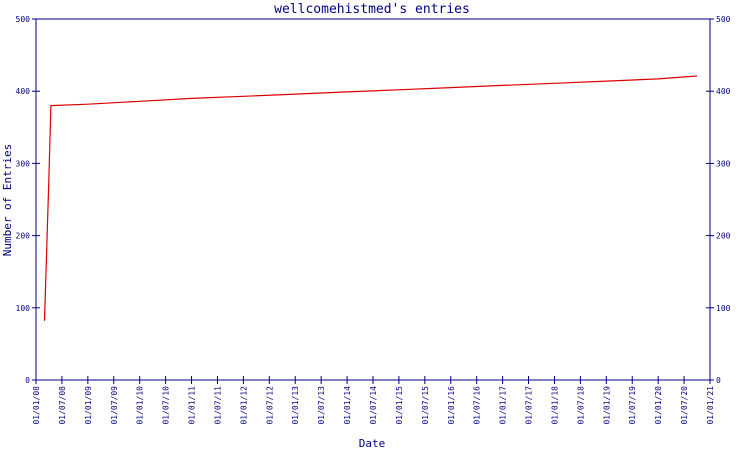 The width and height of the screenshot is (750, 450). Describe the element at coordinates (23, 308) in the screenshot. I see `y-tick-label: 100` at that location.